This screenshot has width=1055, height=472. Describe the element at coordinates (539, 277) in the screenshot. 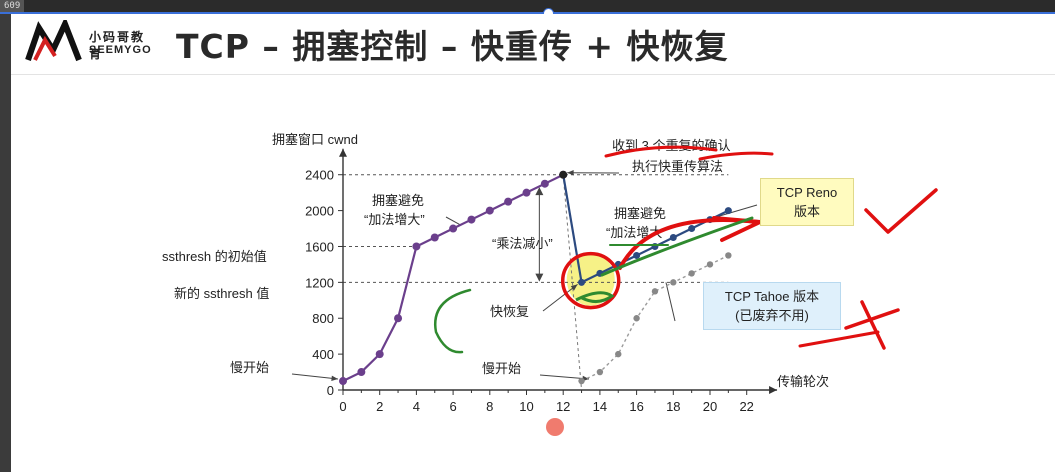

I see `mult-dec-arrow-down` at that location.